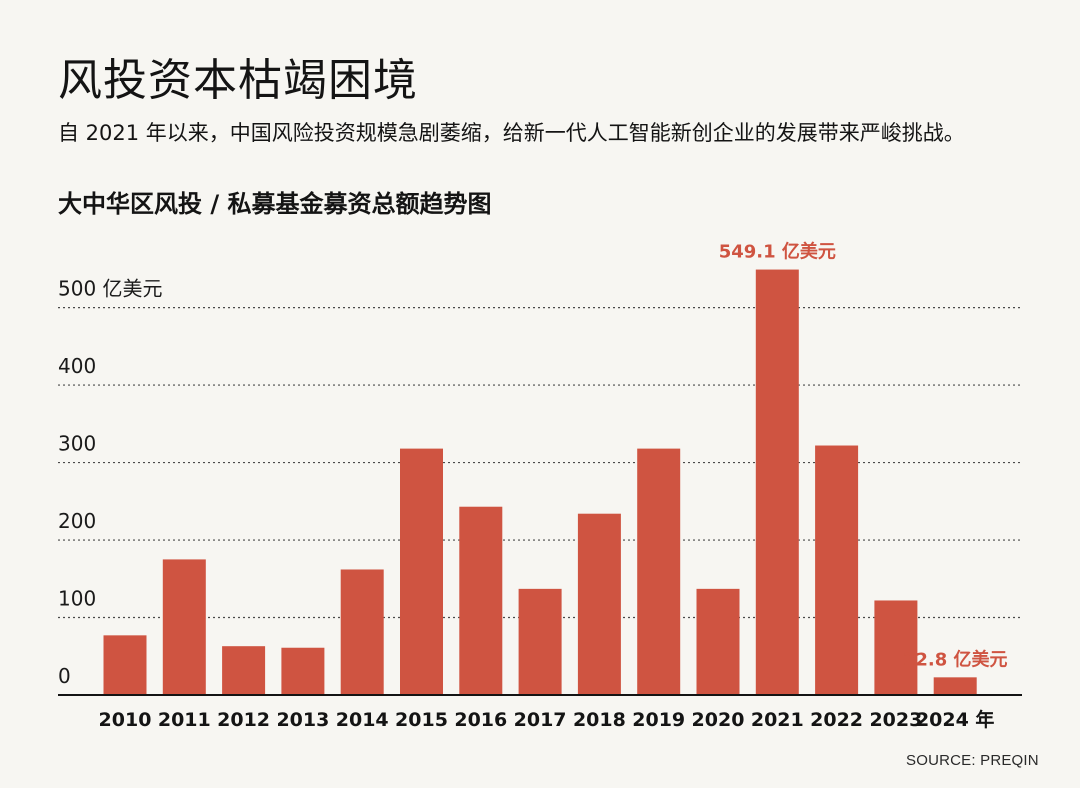 The image size is (1080, 788). I want to click on x-tick-label: 2016, so click(480, 720).